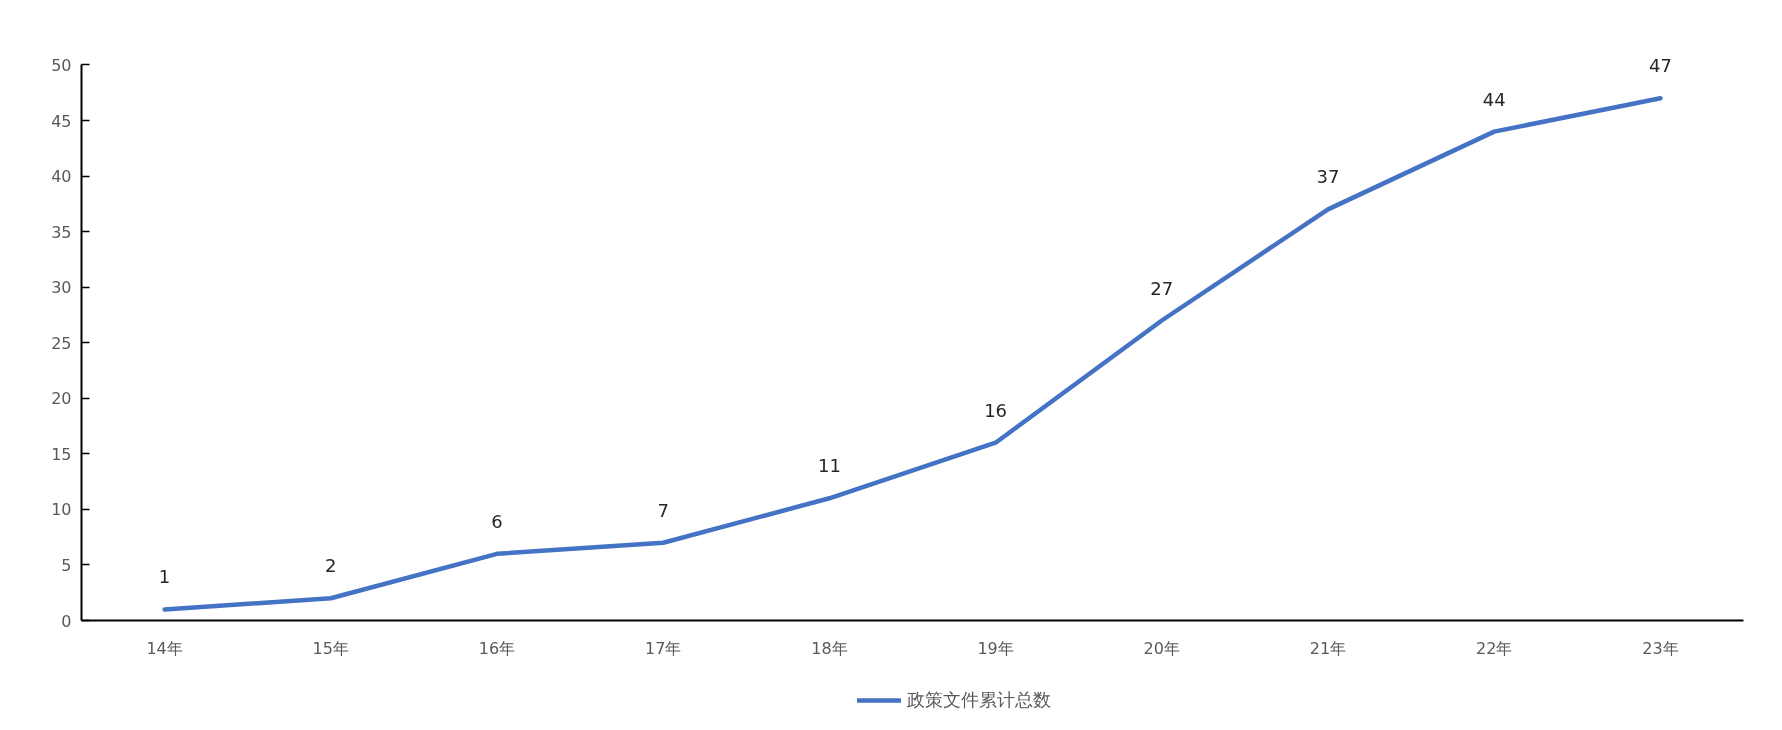 The image size is (1782, 730). I want to click on data-label: 2, so click(331, 566).